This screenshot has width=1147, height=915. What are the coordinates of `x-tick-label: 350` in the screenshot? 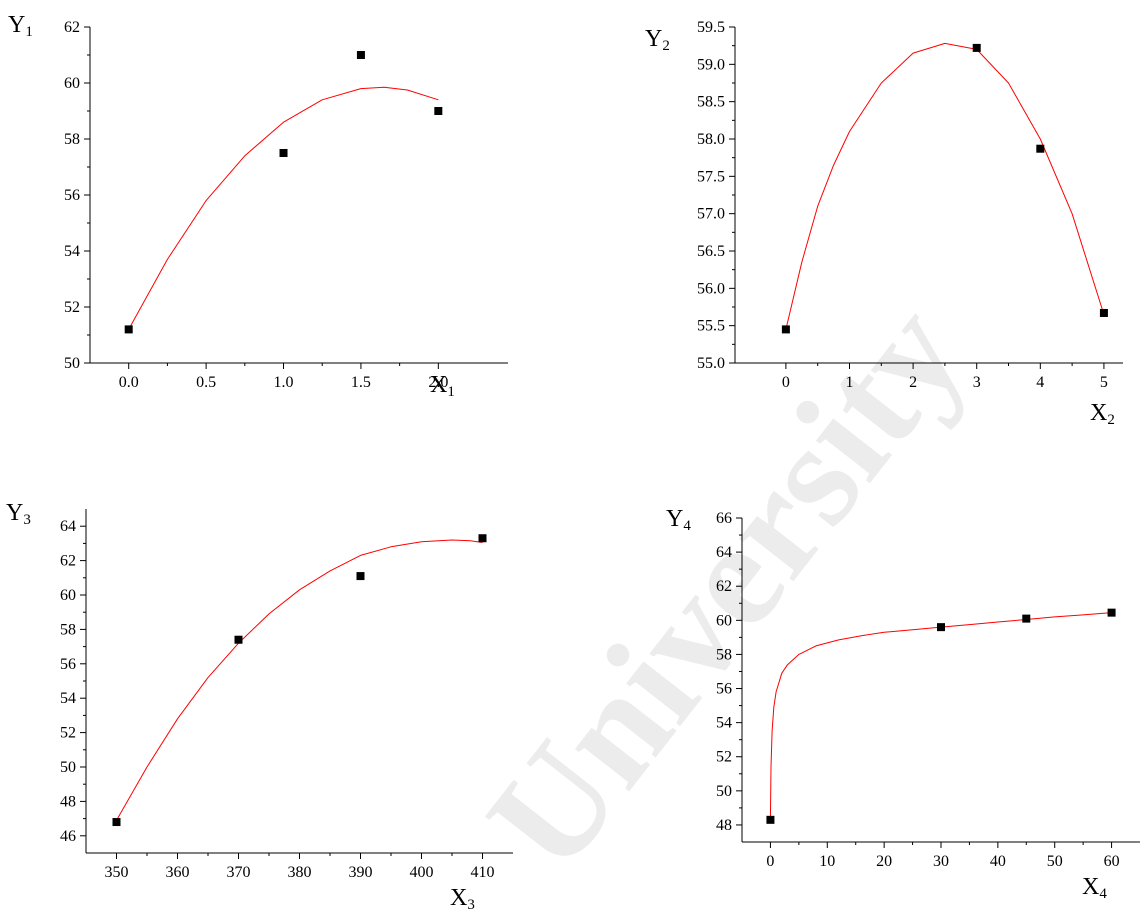 It's located at (117, 872).